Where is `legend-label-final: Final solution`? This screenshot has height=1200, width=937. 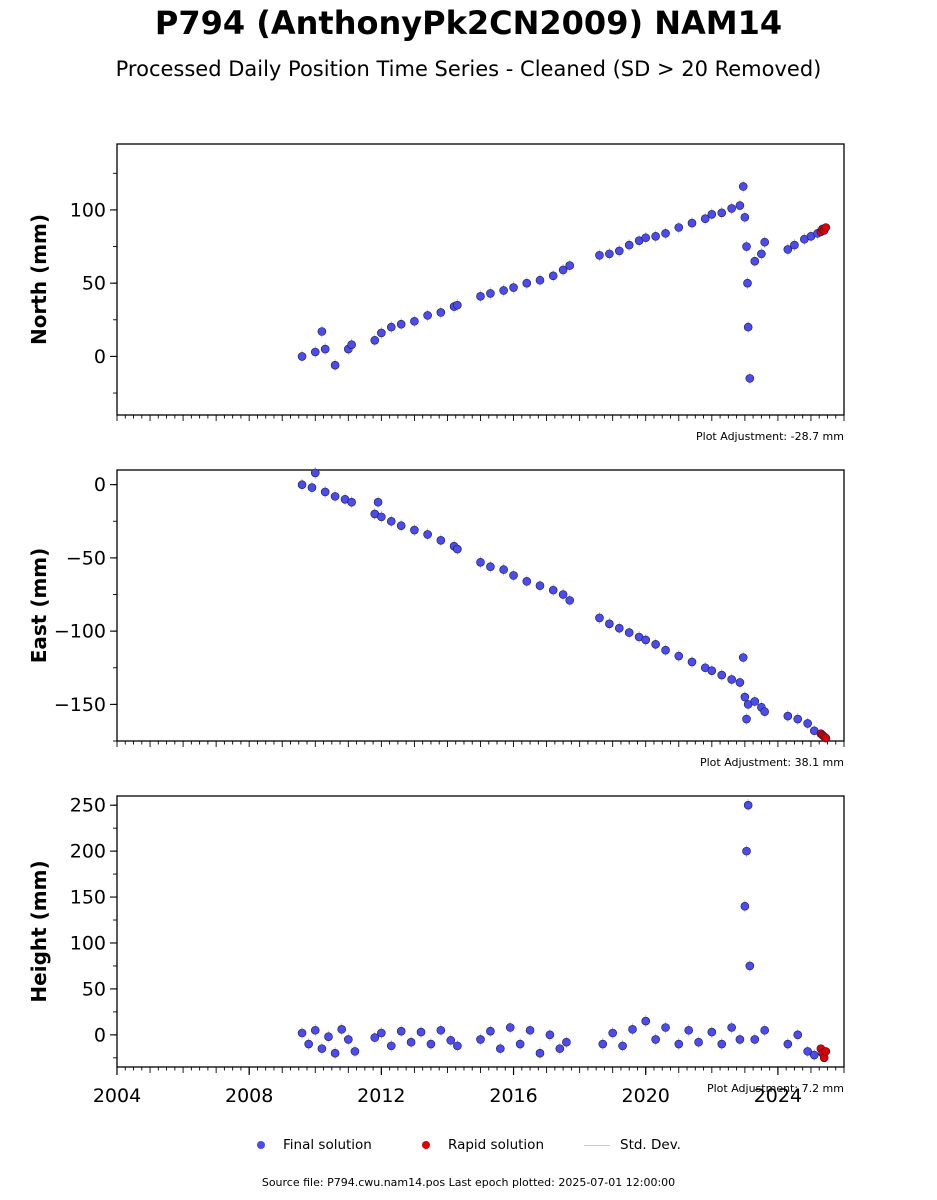
legend-label-final: Final solution is located at coordinates (327, 1145).